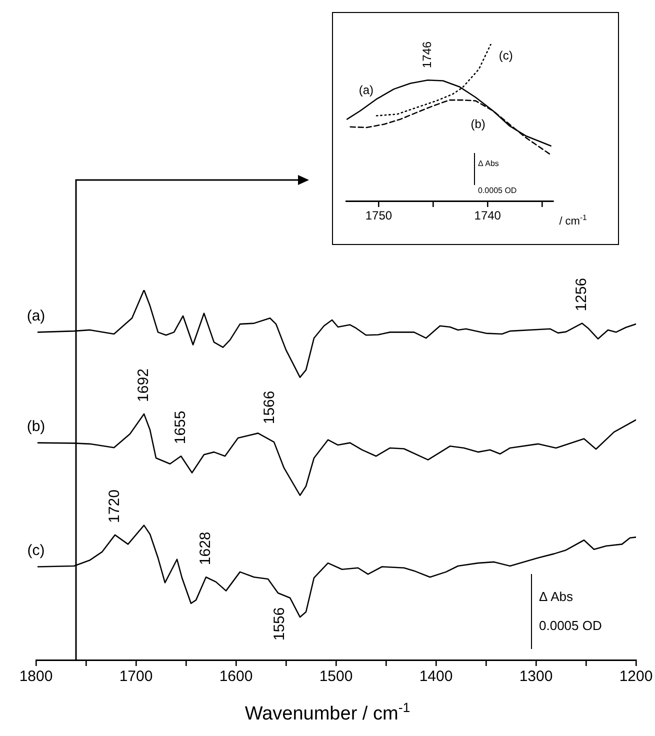 This screenshot has height=736, width=655. Describe the element at coordinates (143, 385) in the screenshot. I see `annotation: 1692` at that location.